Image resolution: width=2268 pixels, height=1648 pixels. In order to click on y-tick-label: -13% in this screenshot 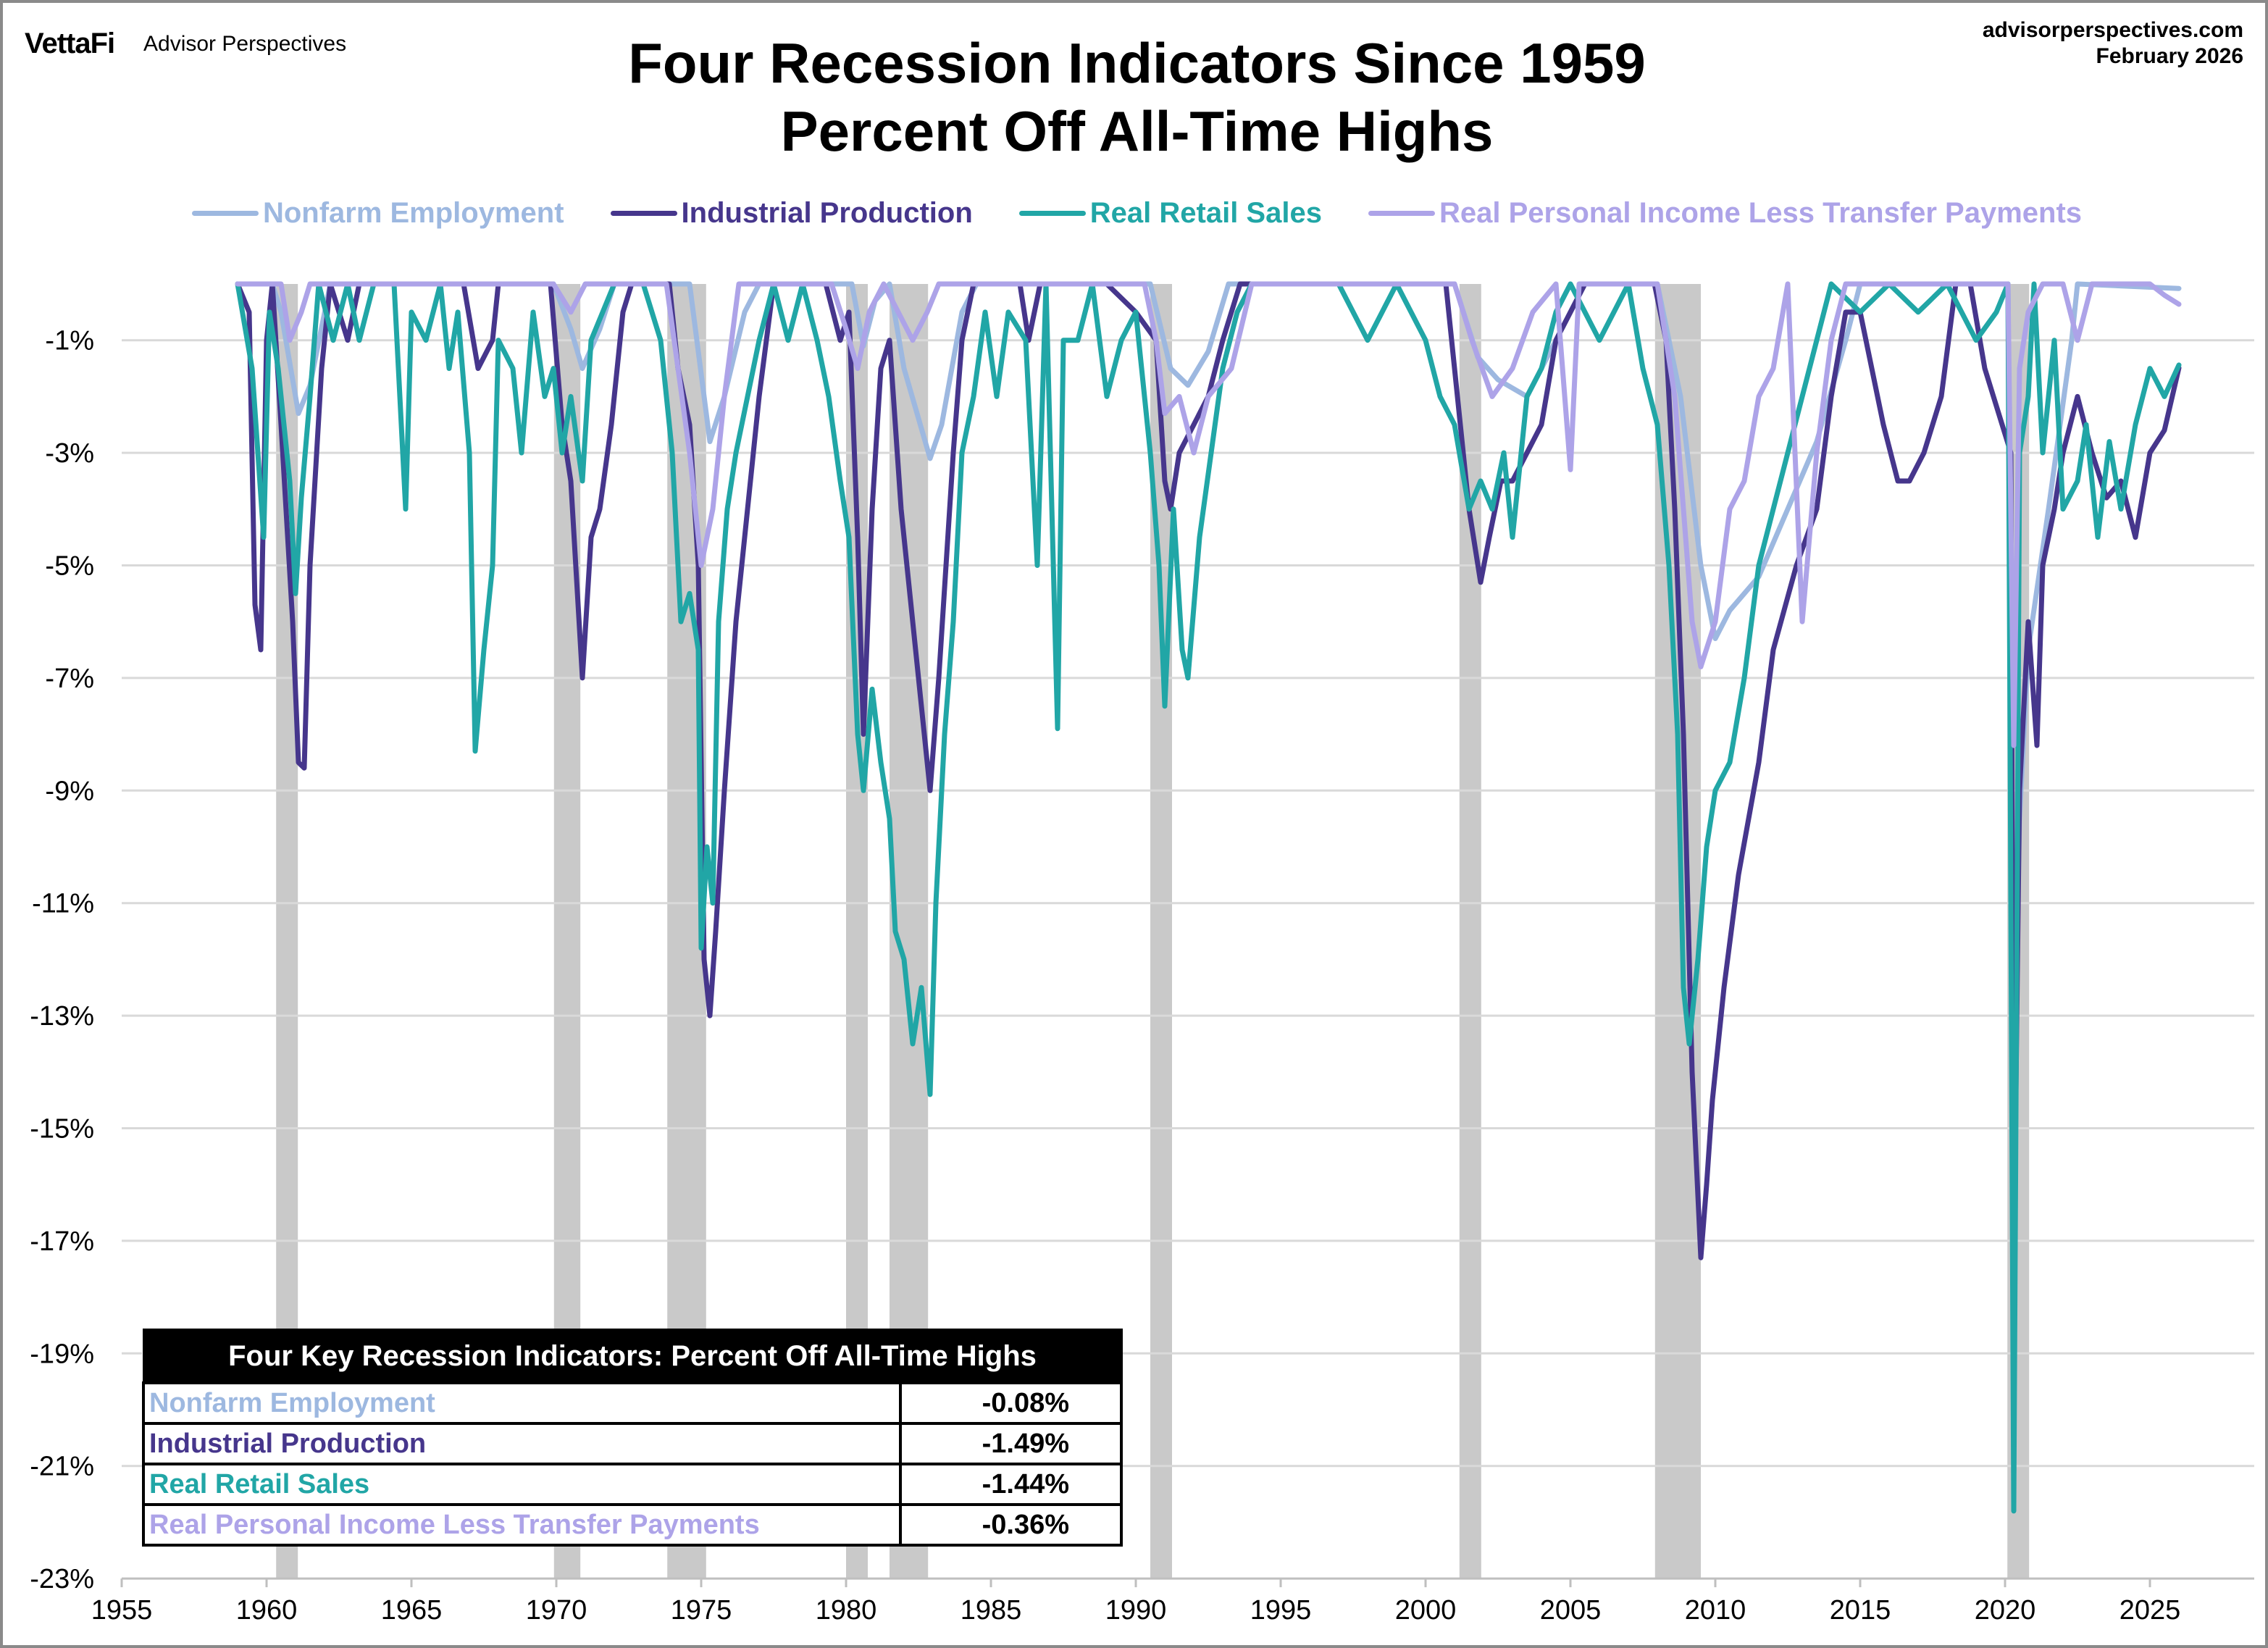, I will do `click(62, 1016)`.